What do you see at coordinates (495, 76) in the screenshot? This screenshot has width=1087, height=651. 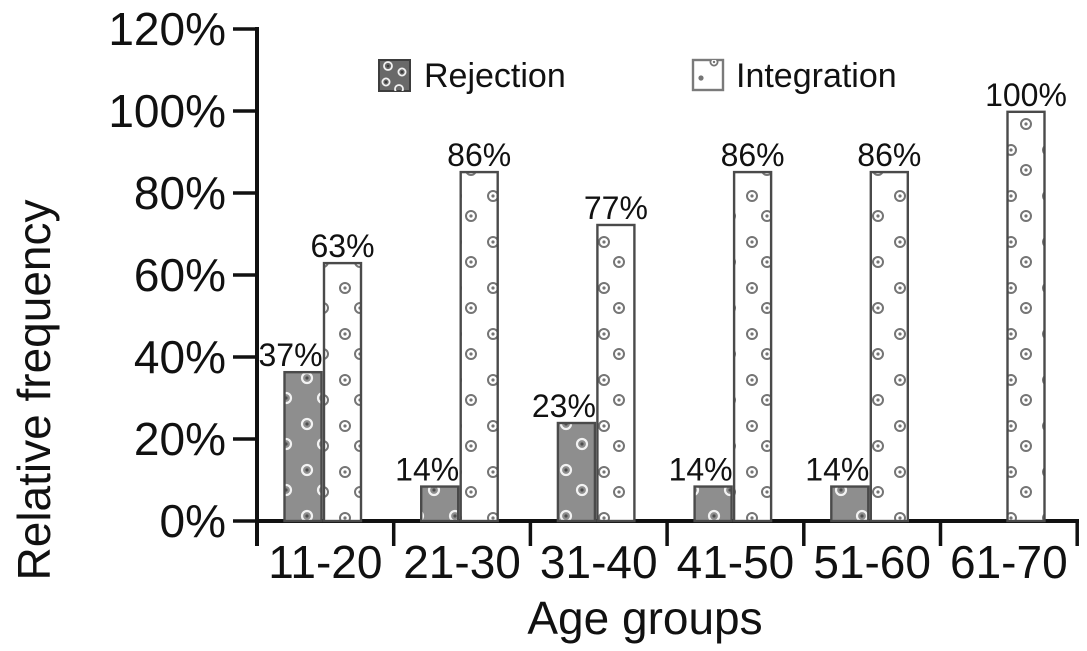 I see `legend-label-rejection: Rejection` at bounding box center [495, 76].